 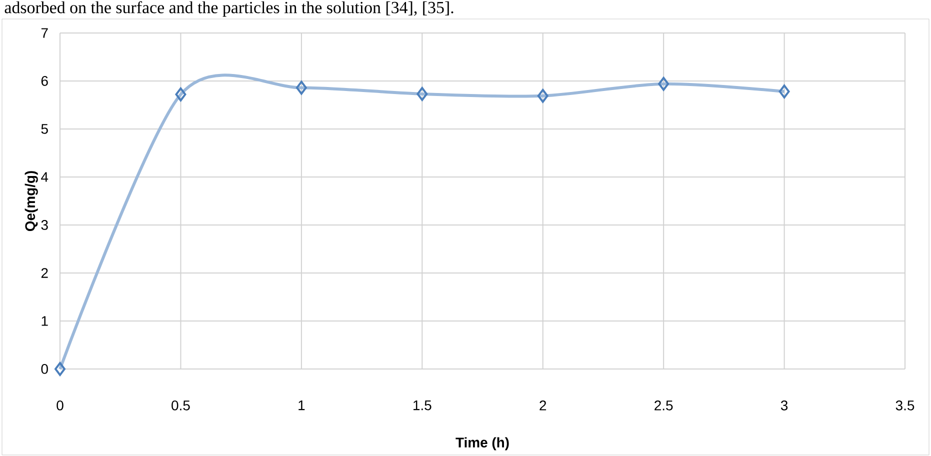 What do you see at coordinates (44, 129) in the screenshot?
I see `y-tick-label: 5` at bounding box center [44, 129].